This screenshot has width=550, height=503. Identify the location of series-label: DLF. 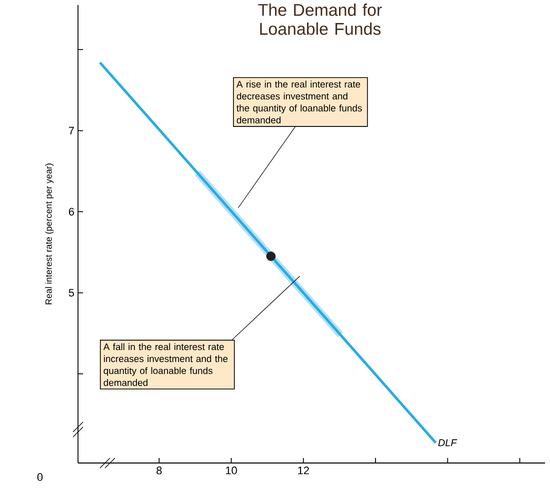
(448, 442).